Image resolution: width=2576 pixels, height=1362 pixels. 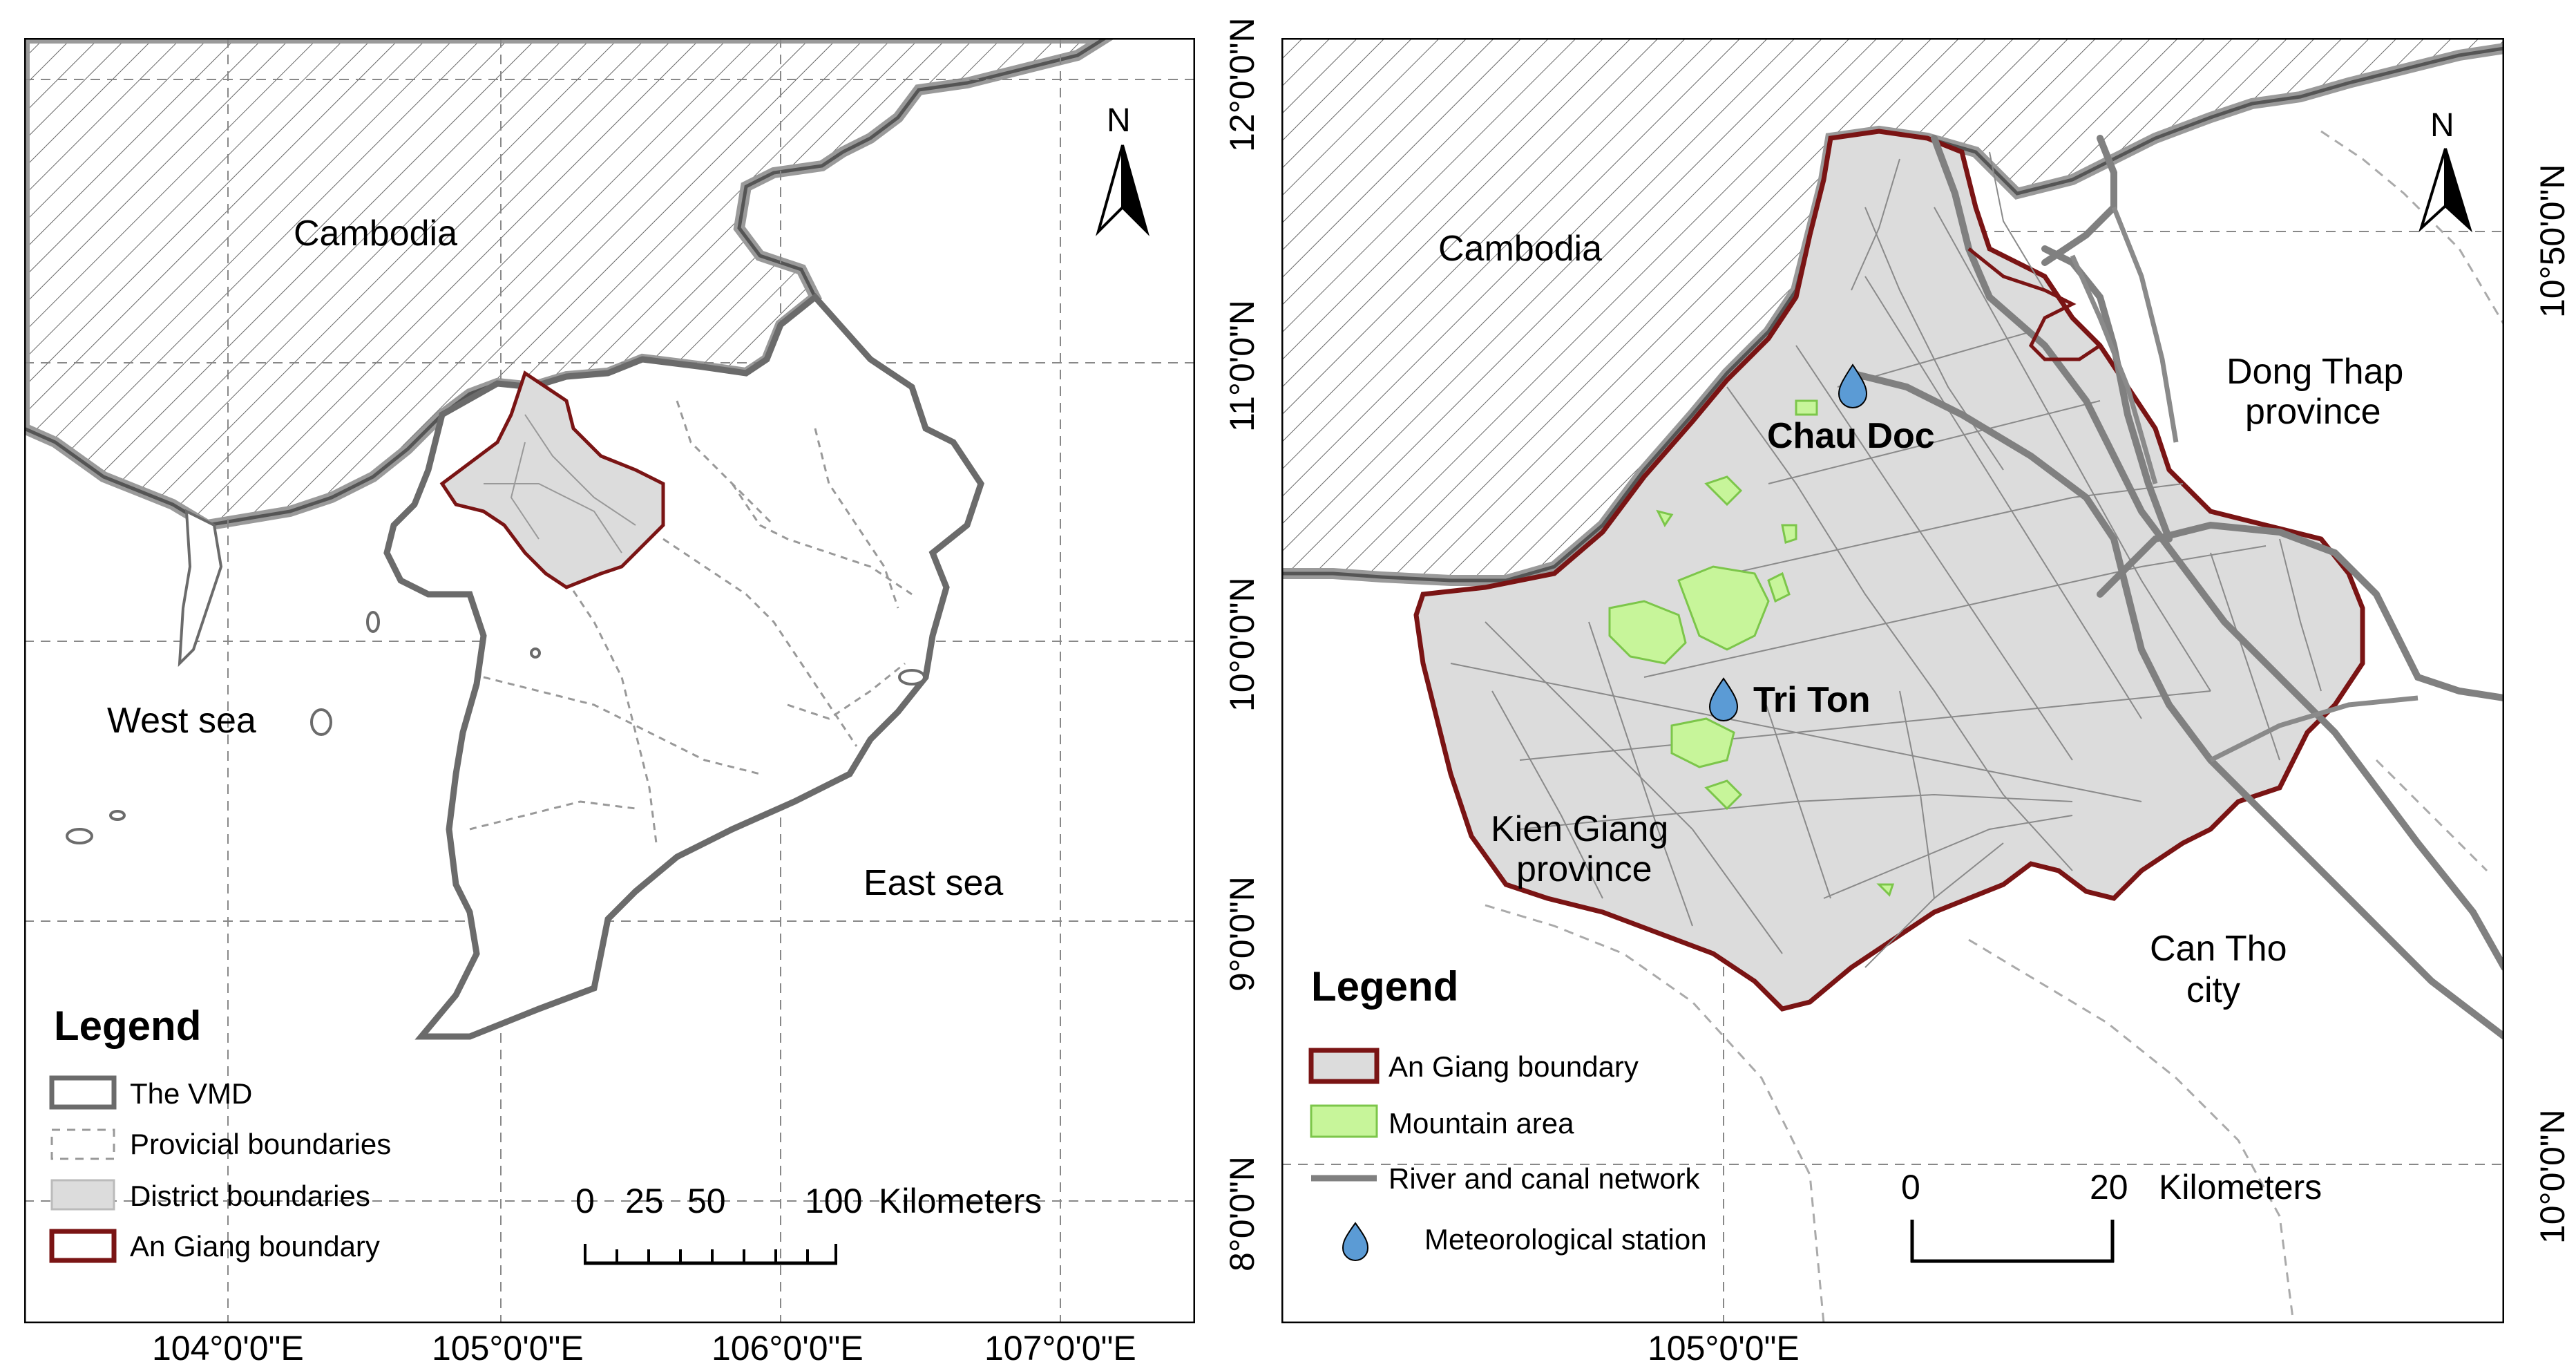 I want to click on north-arrow-left: N, so click(x=1122, y=169).